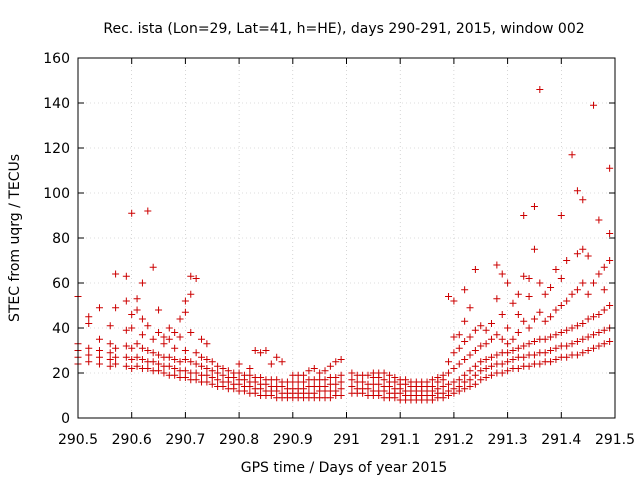 Image resolution: width=640 pixels, height=480 pixels. What do you see at coordinates (346, 440) in the screenshot?
I see `x-tick-label: 291` at bounding box center [346, 440].